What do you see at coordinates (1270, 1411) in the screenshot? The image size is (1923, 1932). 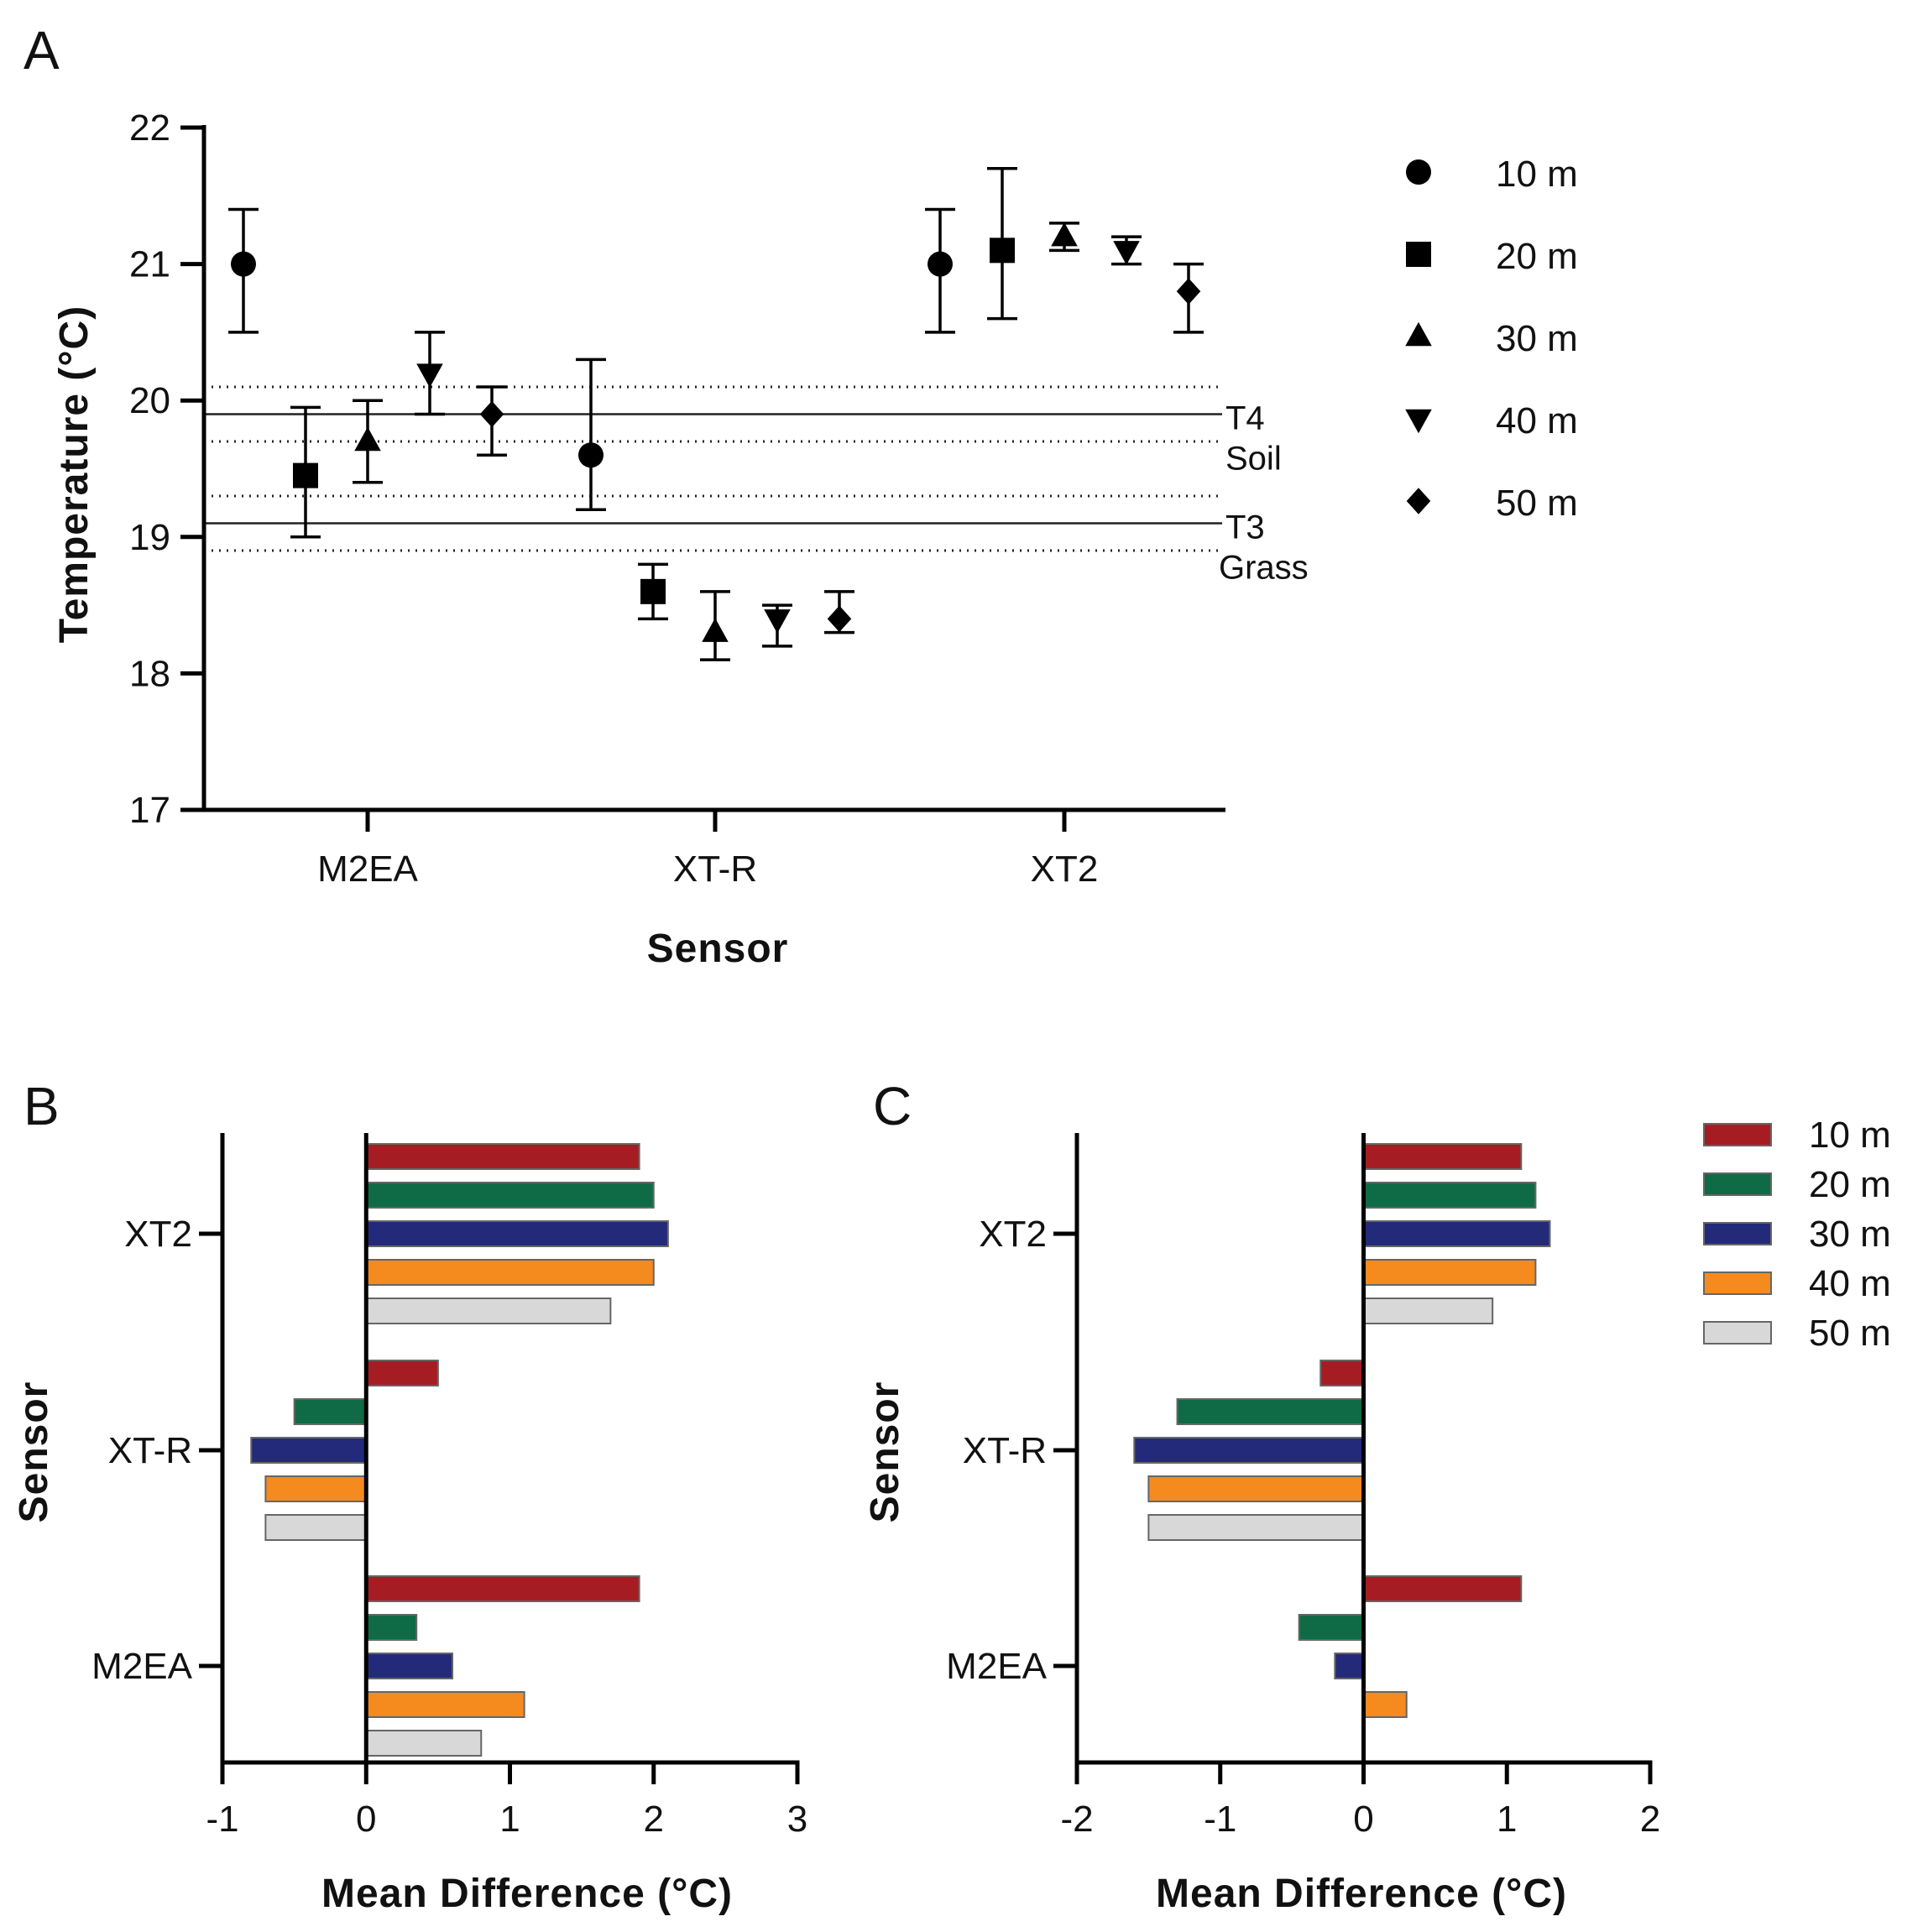 I see `bar-c-xt-r-20-m` at bounding box center [1270, 1411].